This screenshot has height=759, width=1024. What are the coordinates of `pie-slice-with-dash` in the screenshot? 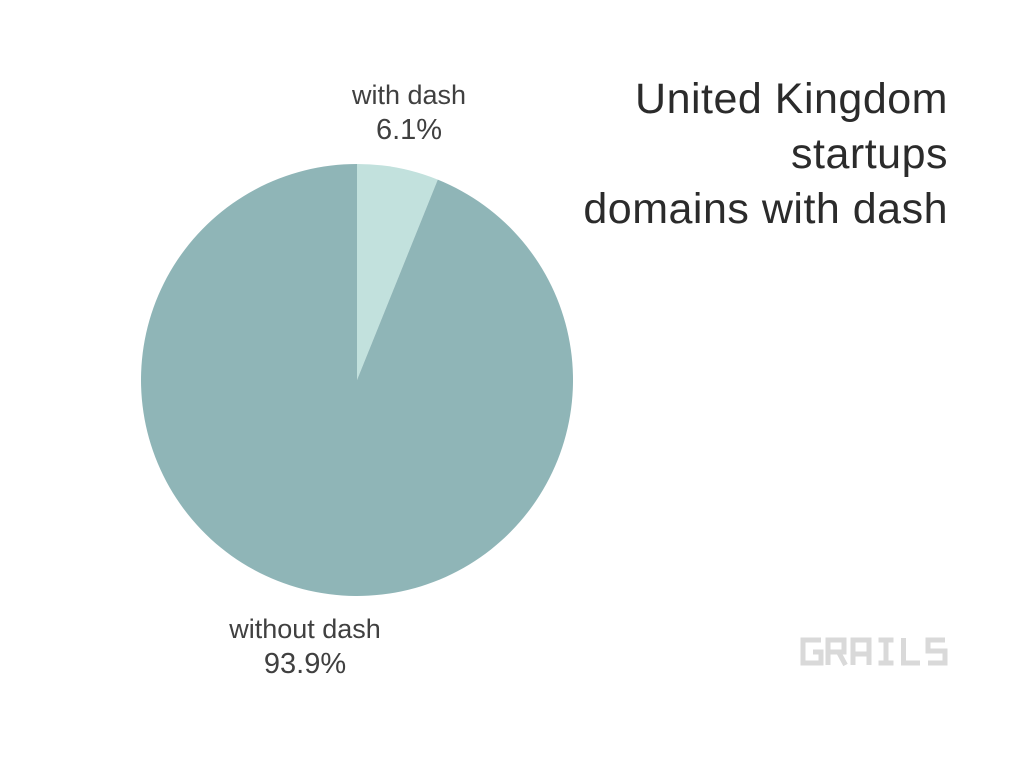 It's located at (397, 272).